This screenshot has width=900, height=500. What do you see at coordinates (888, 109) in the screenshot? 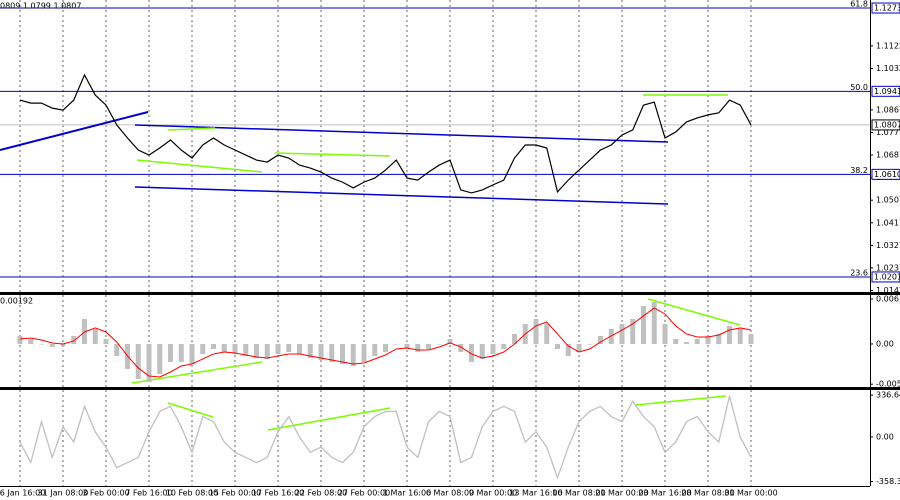
I see `y-tick-label: 1.0867` at bounding box center [888, 109].